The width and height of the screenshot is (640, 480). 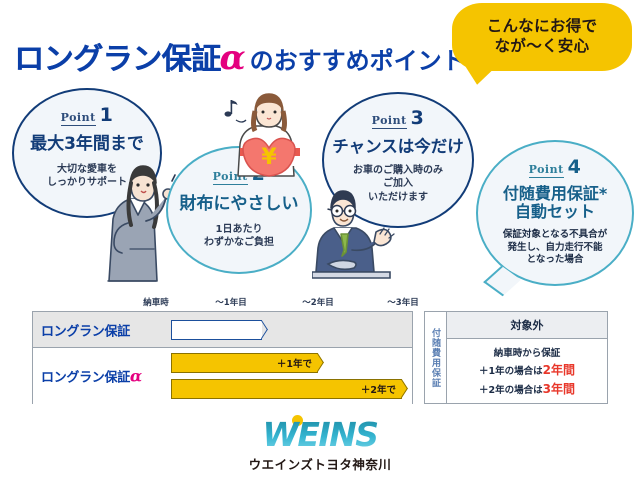 I want to click on additional-cost-warranty-panel: 付随費用保証 対象外 納車時から保証 ＋1年の場合は2年間 ＋2年の場合は3年間, so click(x=516, y=357).